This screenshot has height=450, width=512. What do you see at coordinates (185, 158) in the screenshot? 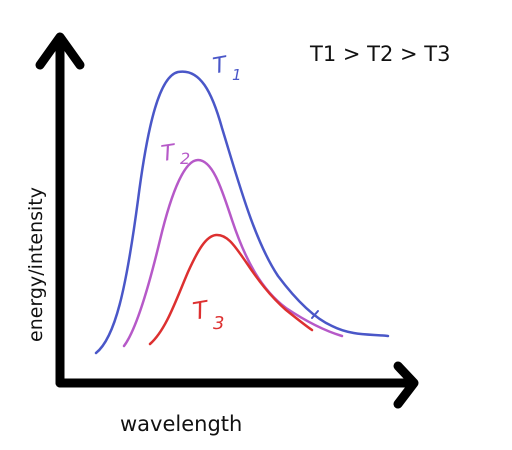
I see `label-t2-sub: 2` at bounding box center [185, 158].